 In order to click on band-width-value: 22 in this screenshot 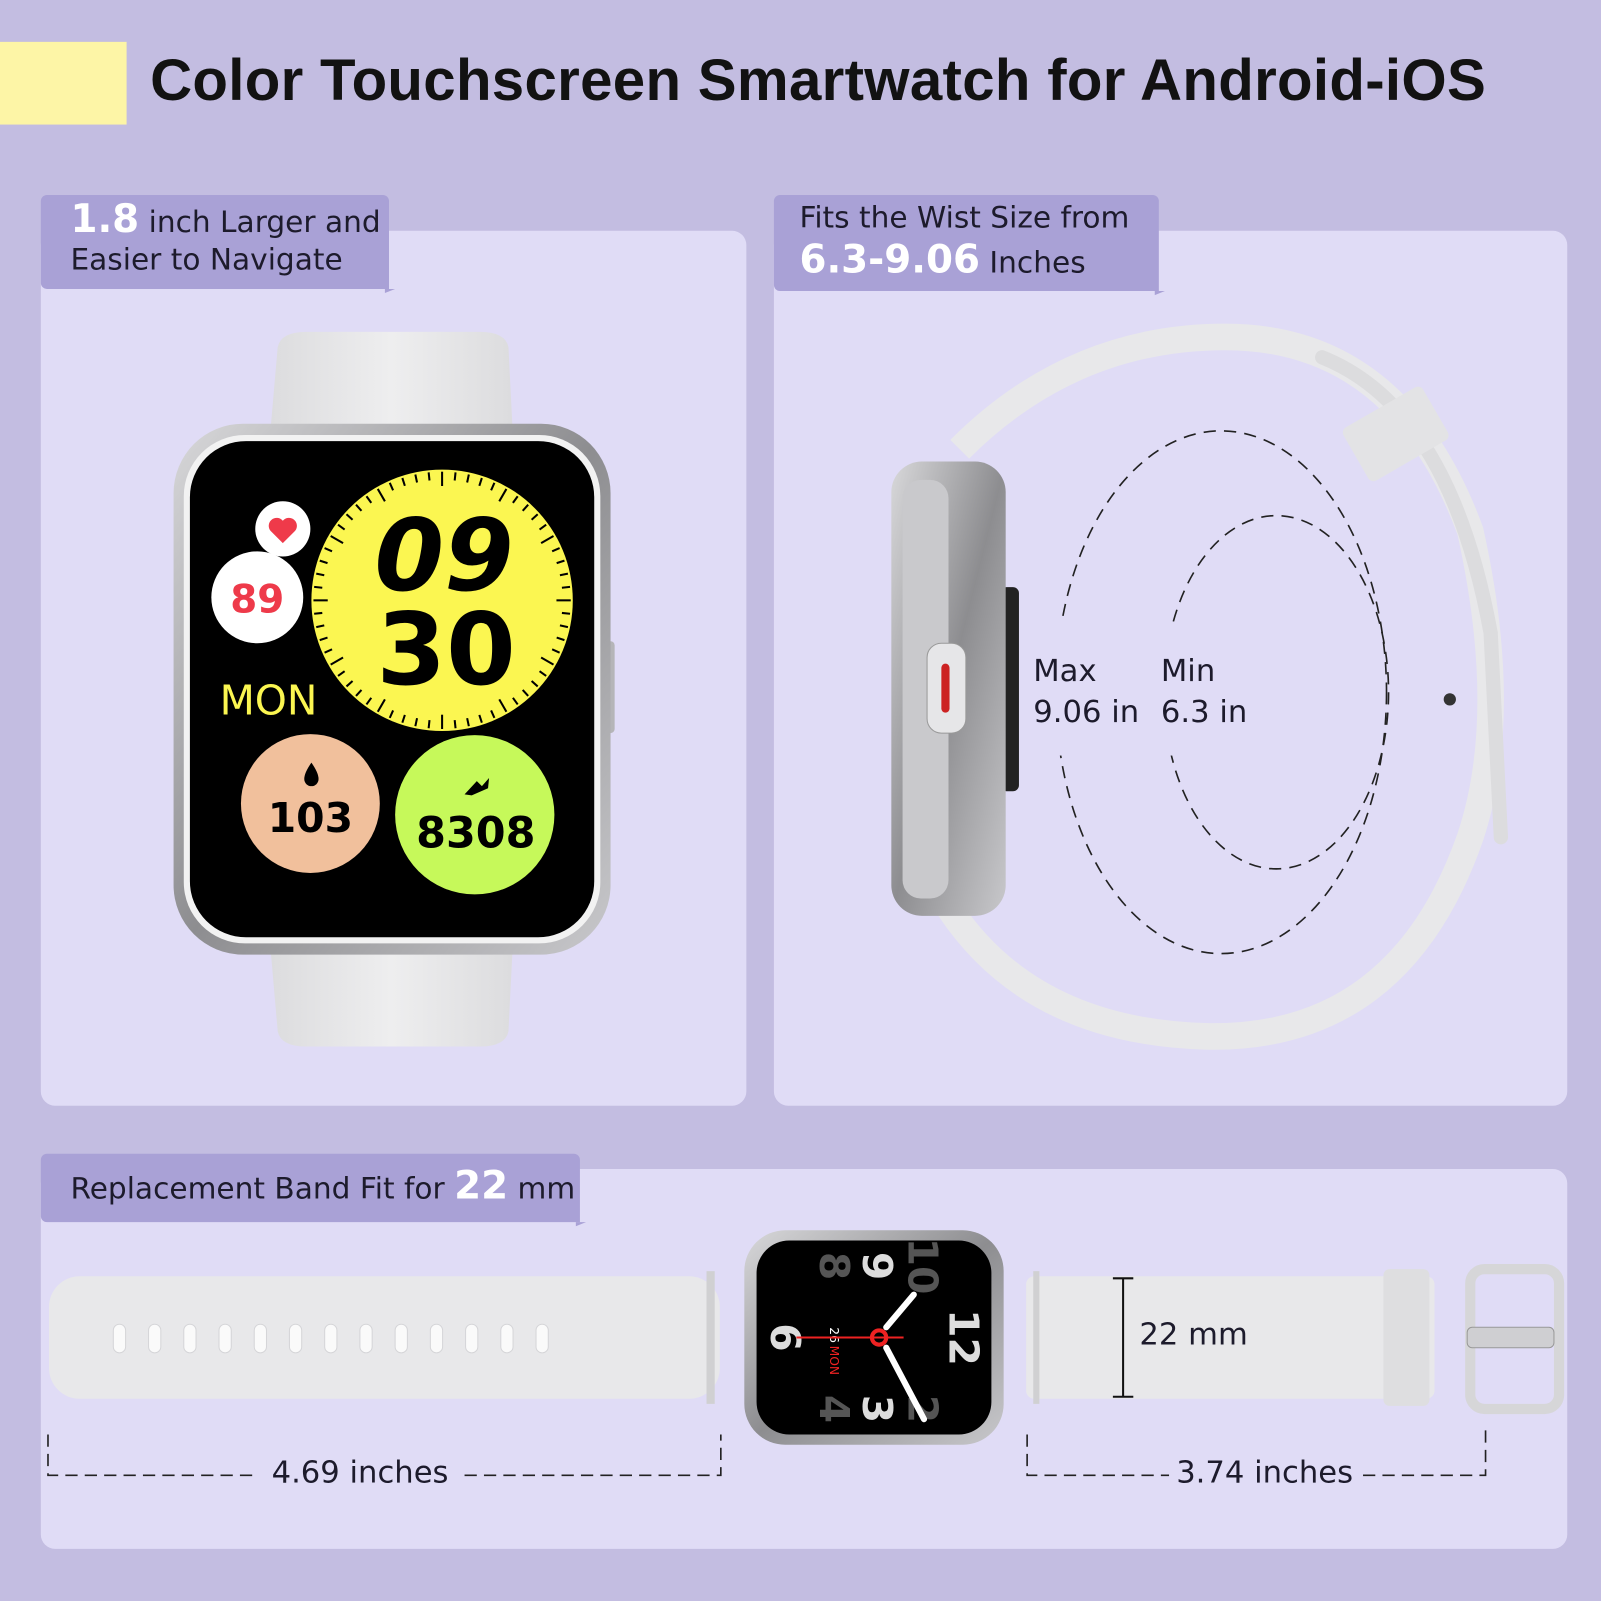, I will do `click(481, 1185)`.